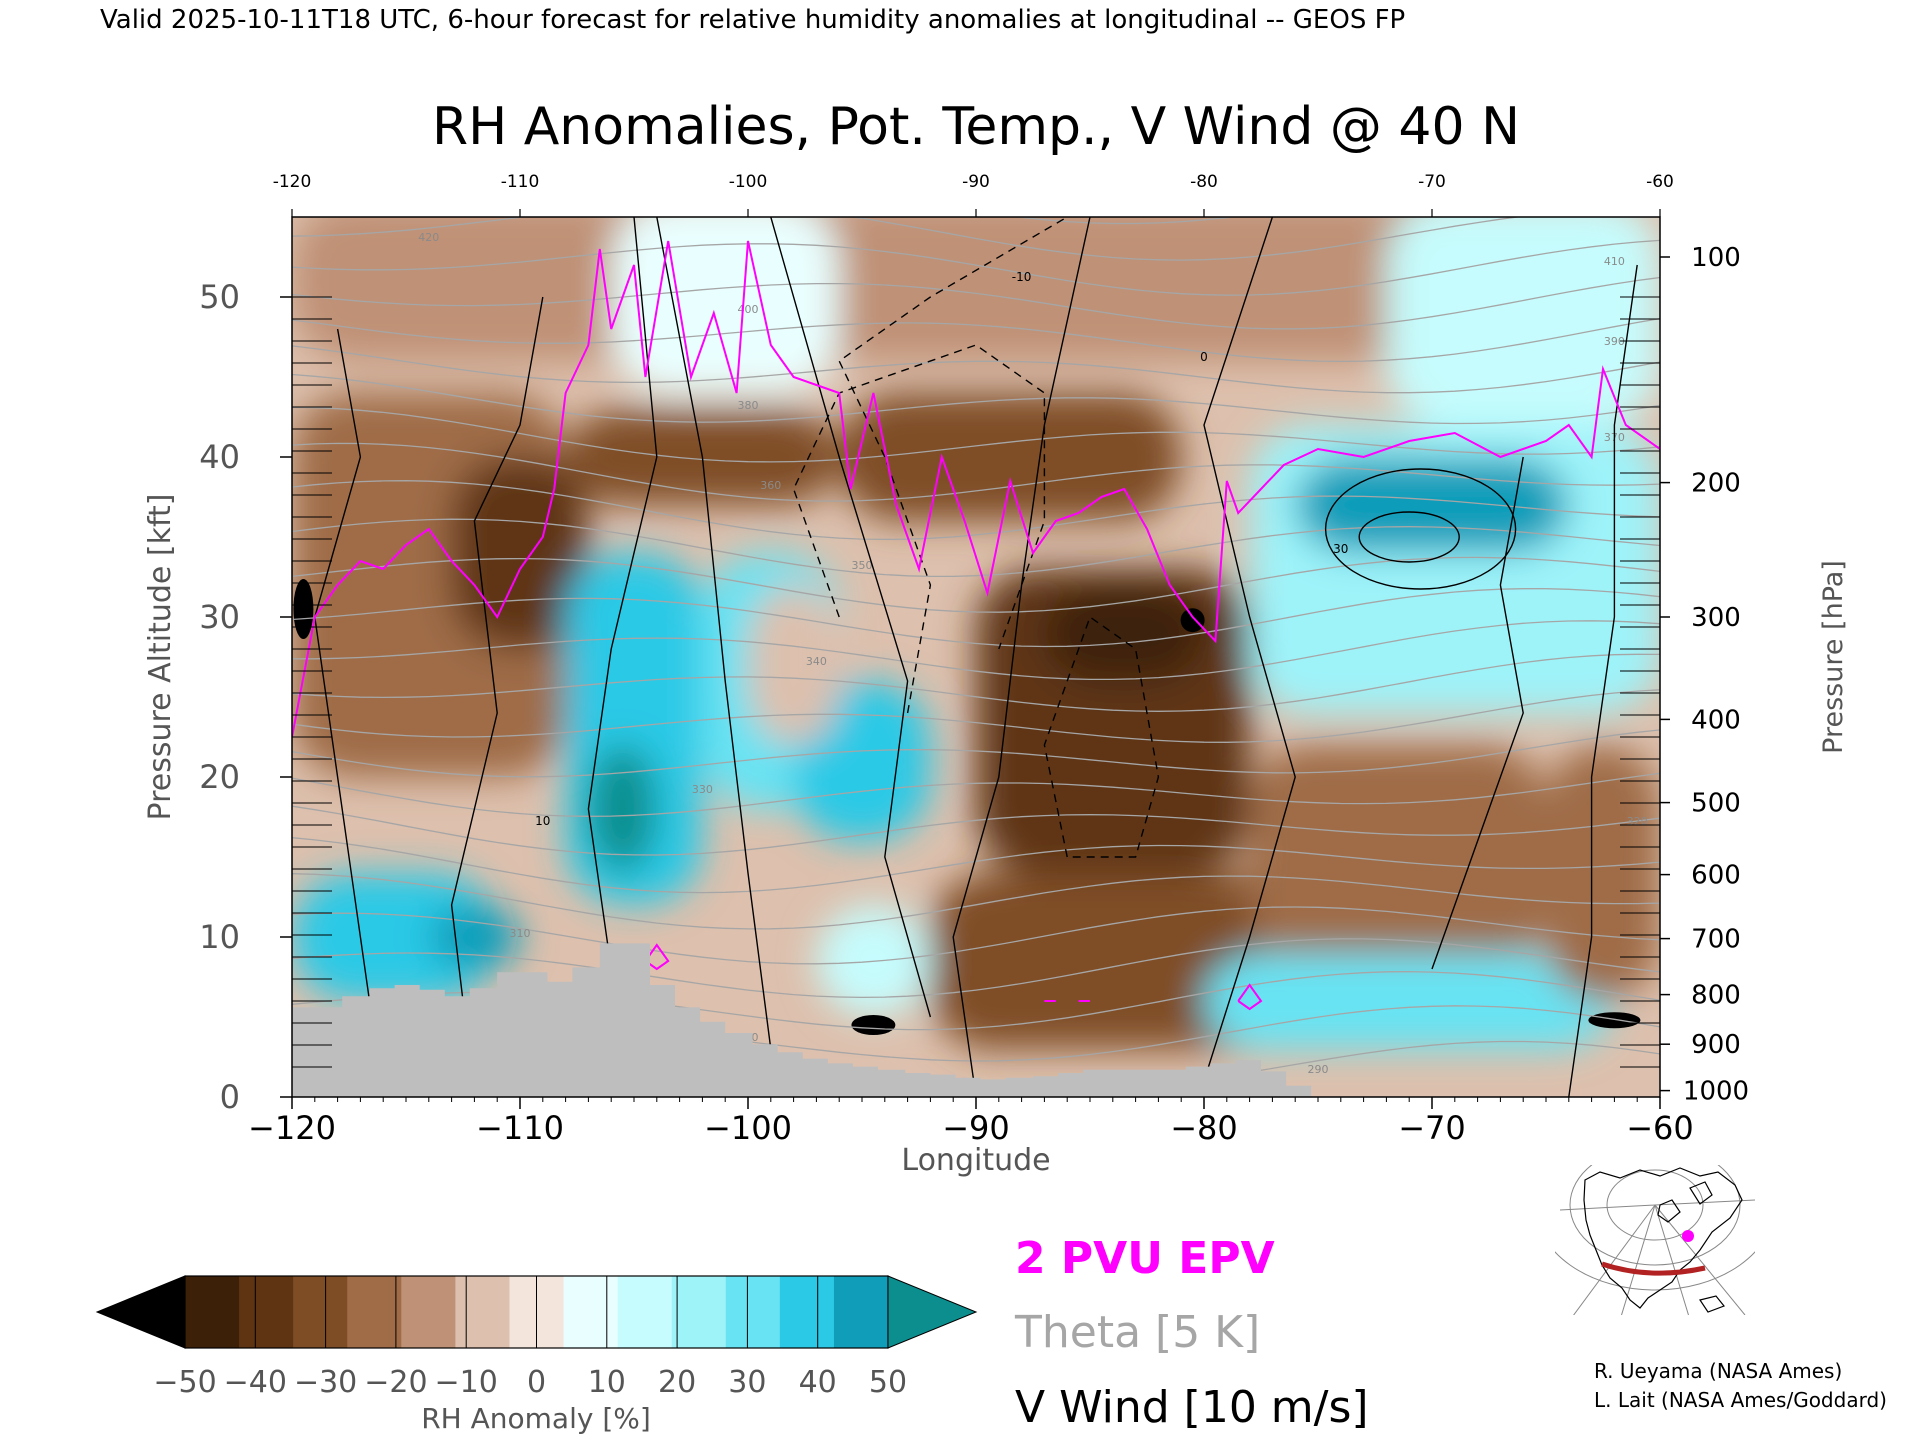  I want to click on x-tick-label: −110, so click(520, 1128).